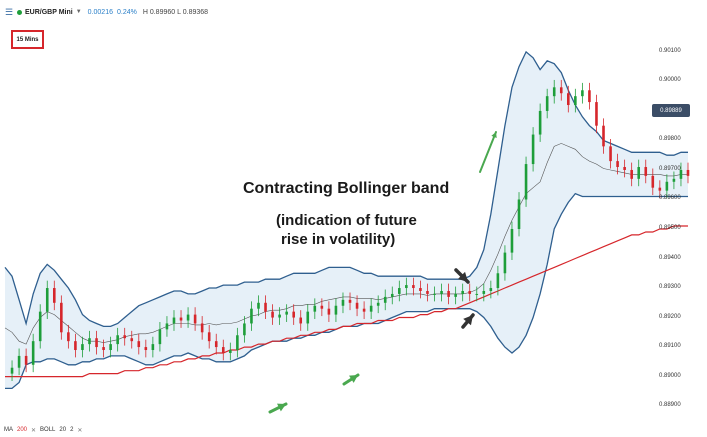  I want to click on boll-deviation: 2, so click(72, 430).